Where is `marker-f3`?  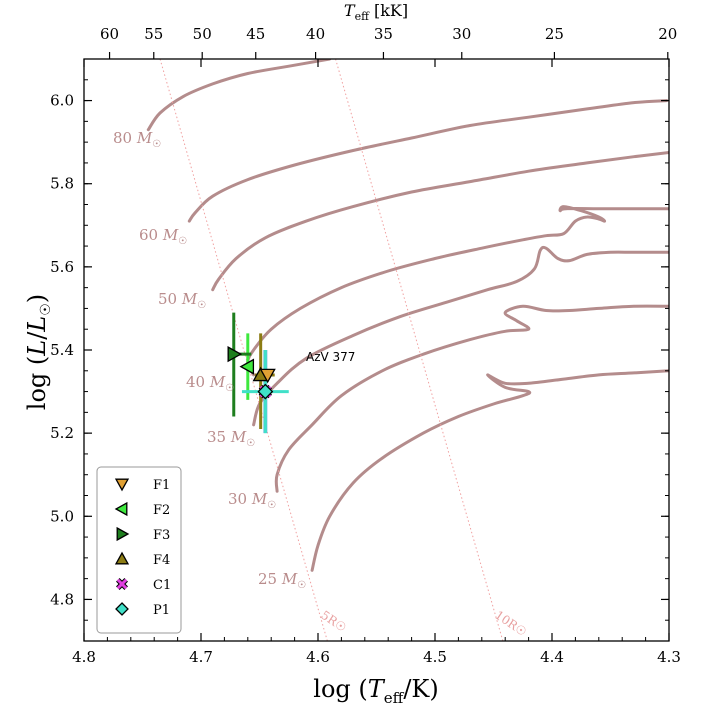 marker-f3 is located at coordinates (235, 354).